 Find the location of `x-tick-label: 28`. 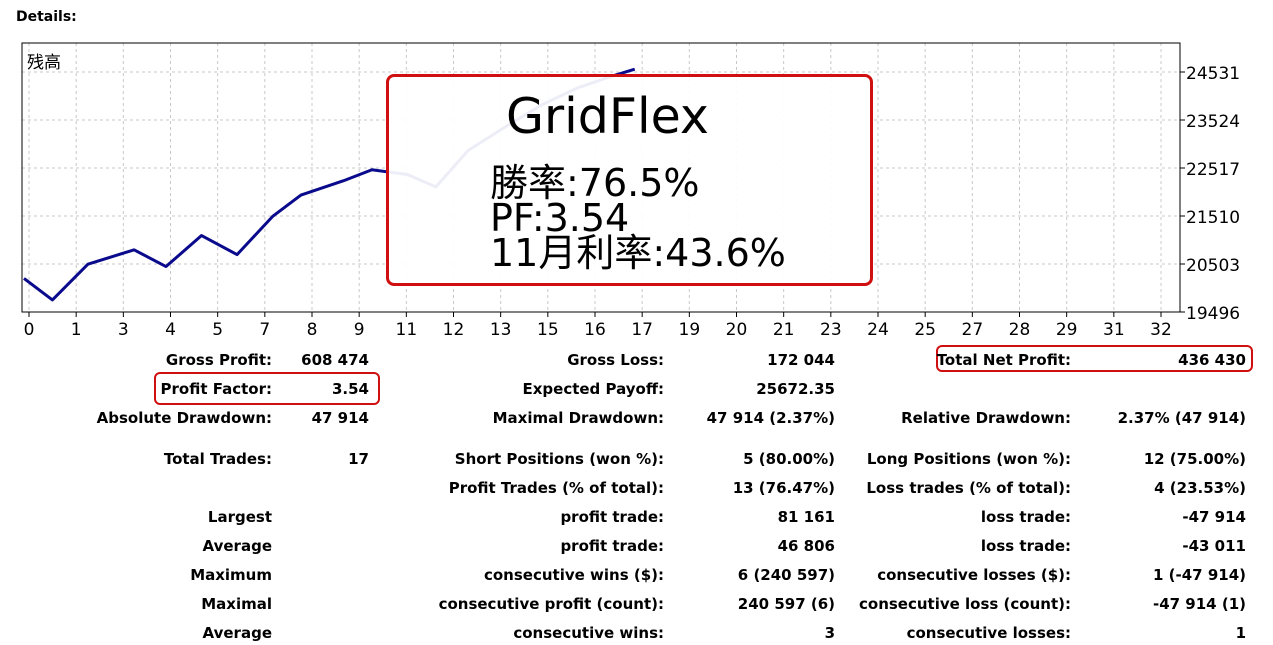

x-tick-label: 28 is located at coordinates (1020, 330).